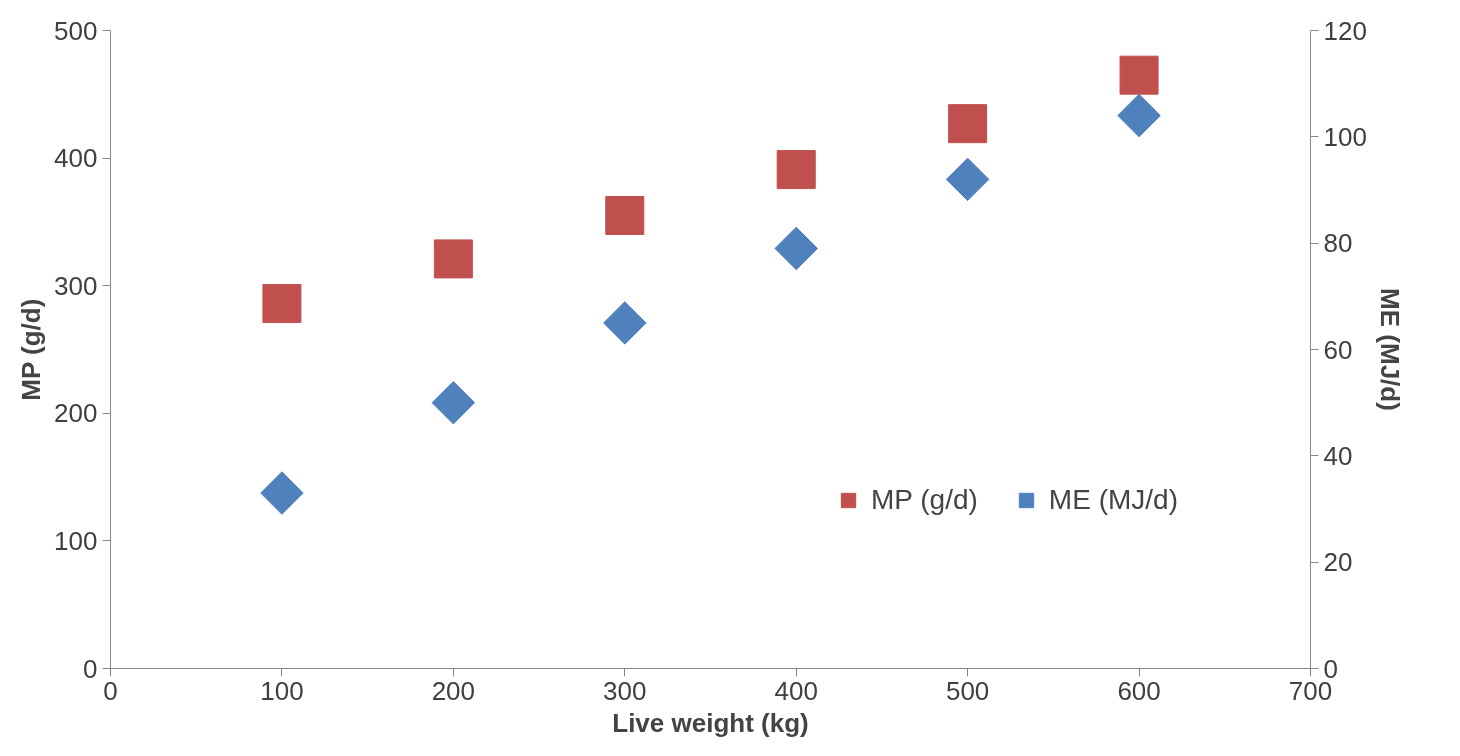 The height and width of the screenshot is (756, 1460). What do you see at coordinates (453, 690) in the screenshot?
I see `x-tick-label: 200` at bounding box center [453, 690].